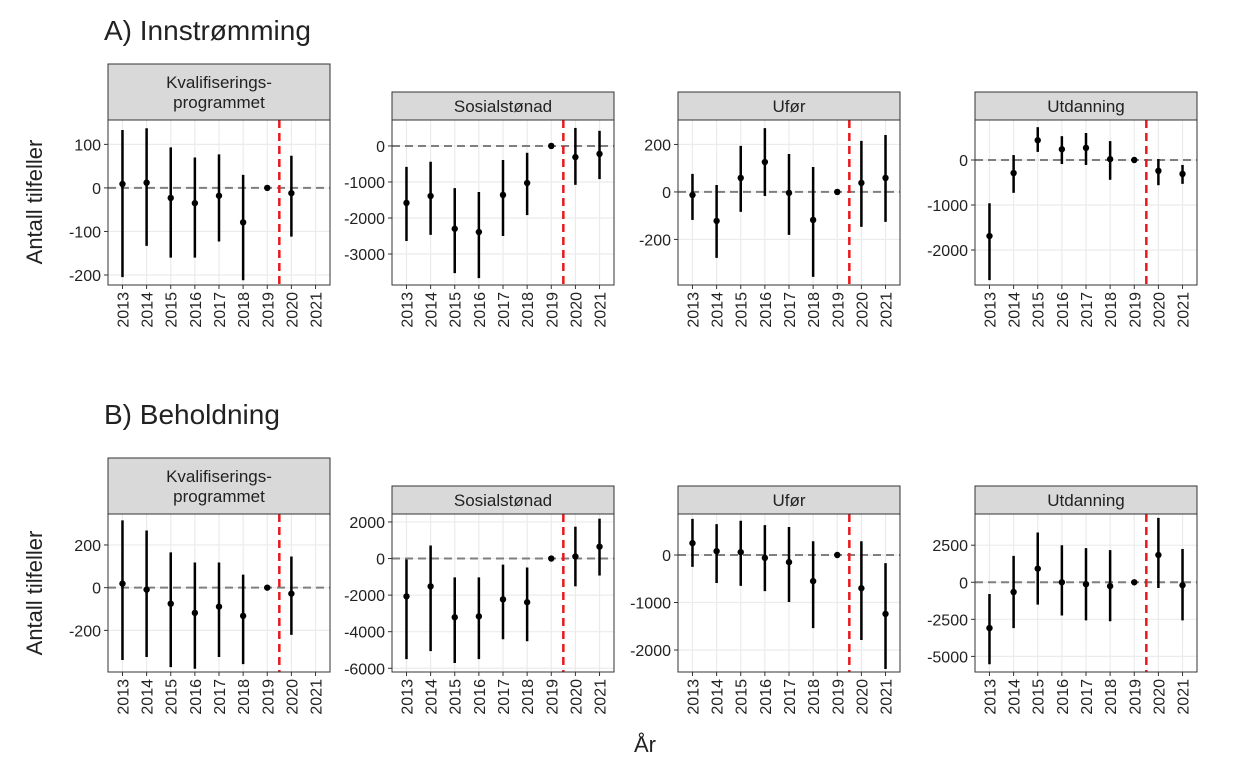  Describe the element at coordinates (947, 206) in the screenshot. I see `y-tick-label: -1000` at that location.